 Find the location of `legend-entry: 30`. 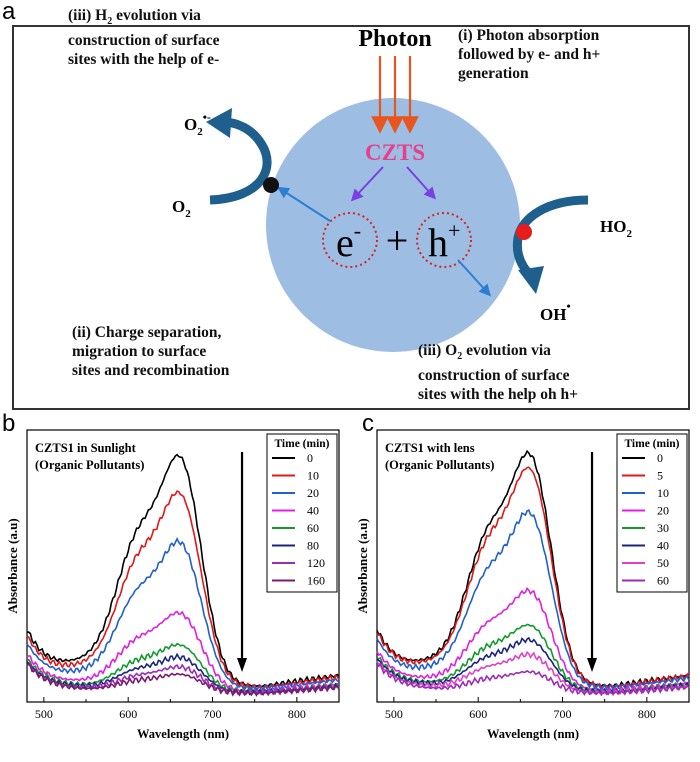

legend-entry: 30 is located at coordinates (663, 528).